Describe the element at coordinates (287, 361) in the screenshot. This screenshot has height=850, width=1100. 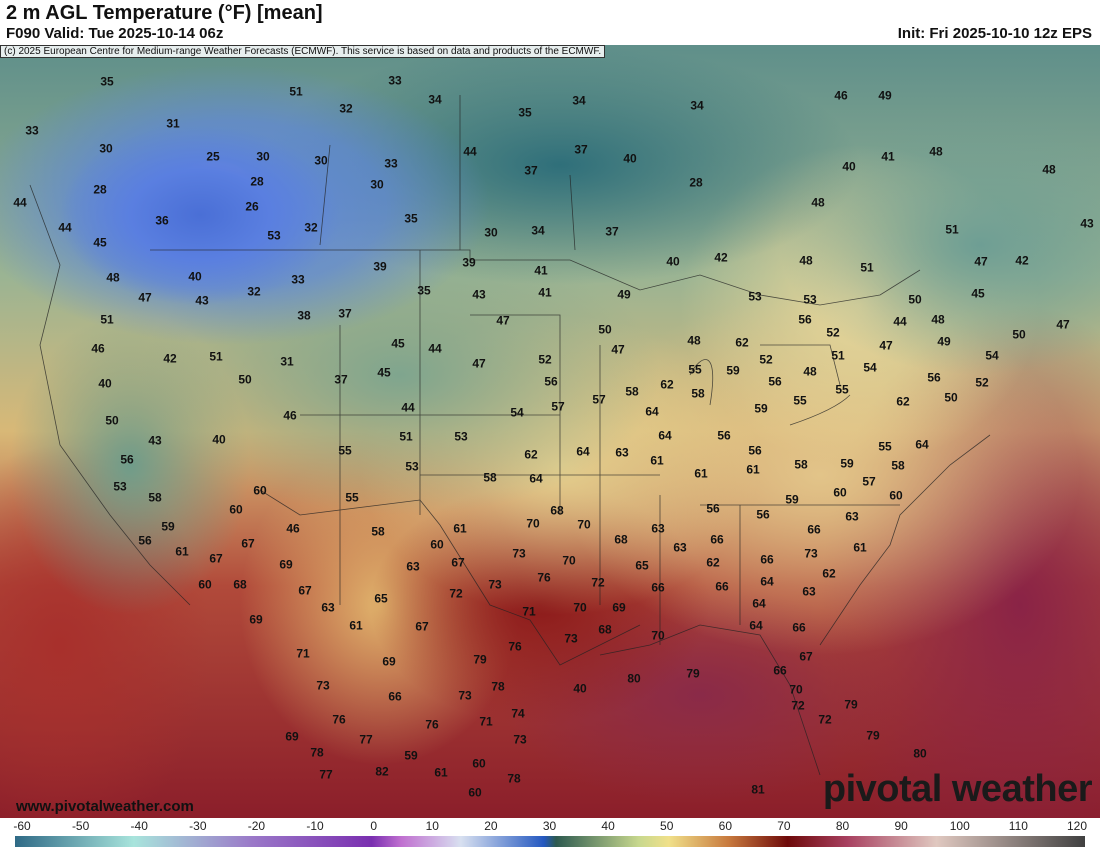
I see `temperature-value: 31` at that location.